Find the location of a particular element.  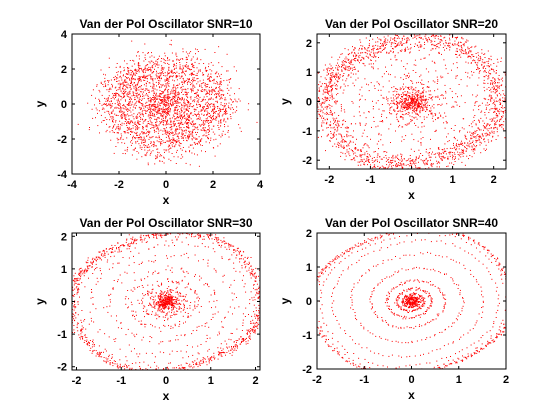

subplot-title: Van der Pol Oscillator SNR=10 is located at coordinates (165, 24).